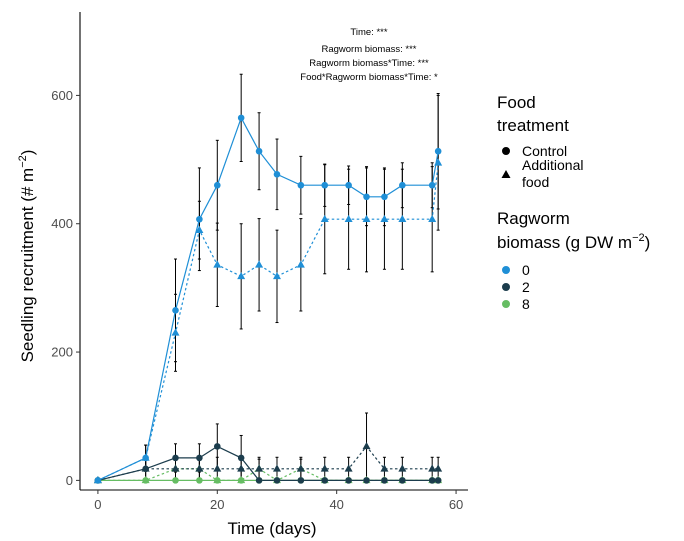 The width and height of the screenshot is (684, 541). What do you see at coordinates (648, 242) in the screenshot?
I see `legend-ragworm-title-close: )` at bounding box center [648, 242].